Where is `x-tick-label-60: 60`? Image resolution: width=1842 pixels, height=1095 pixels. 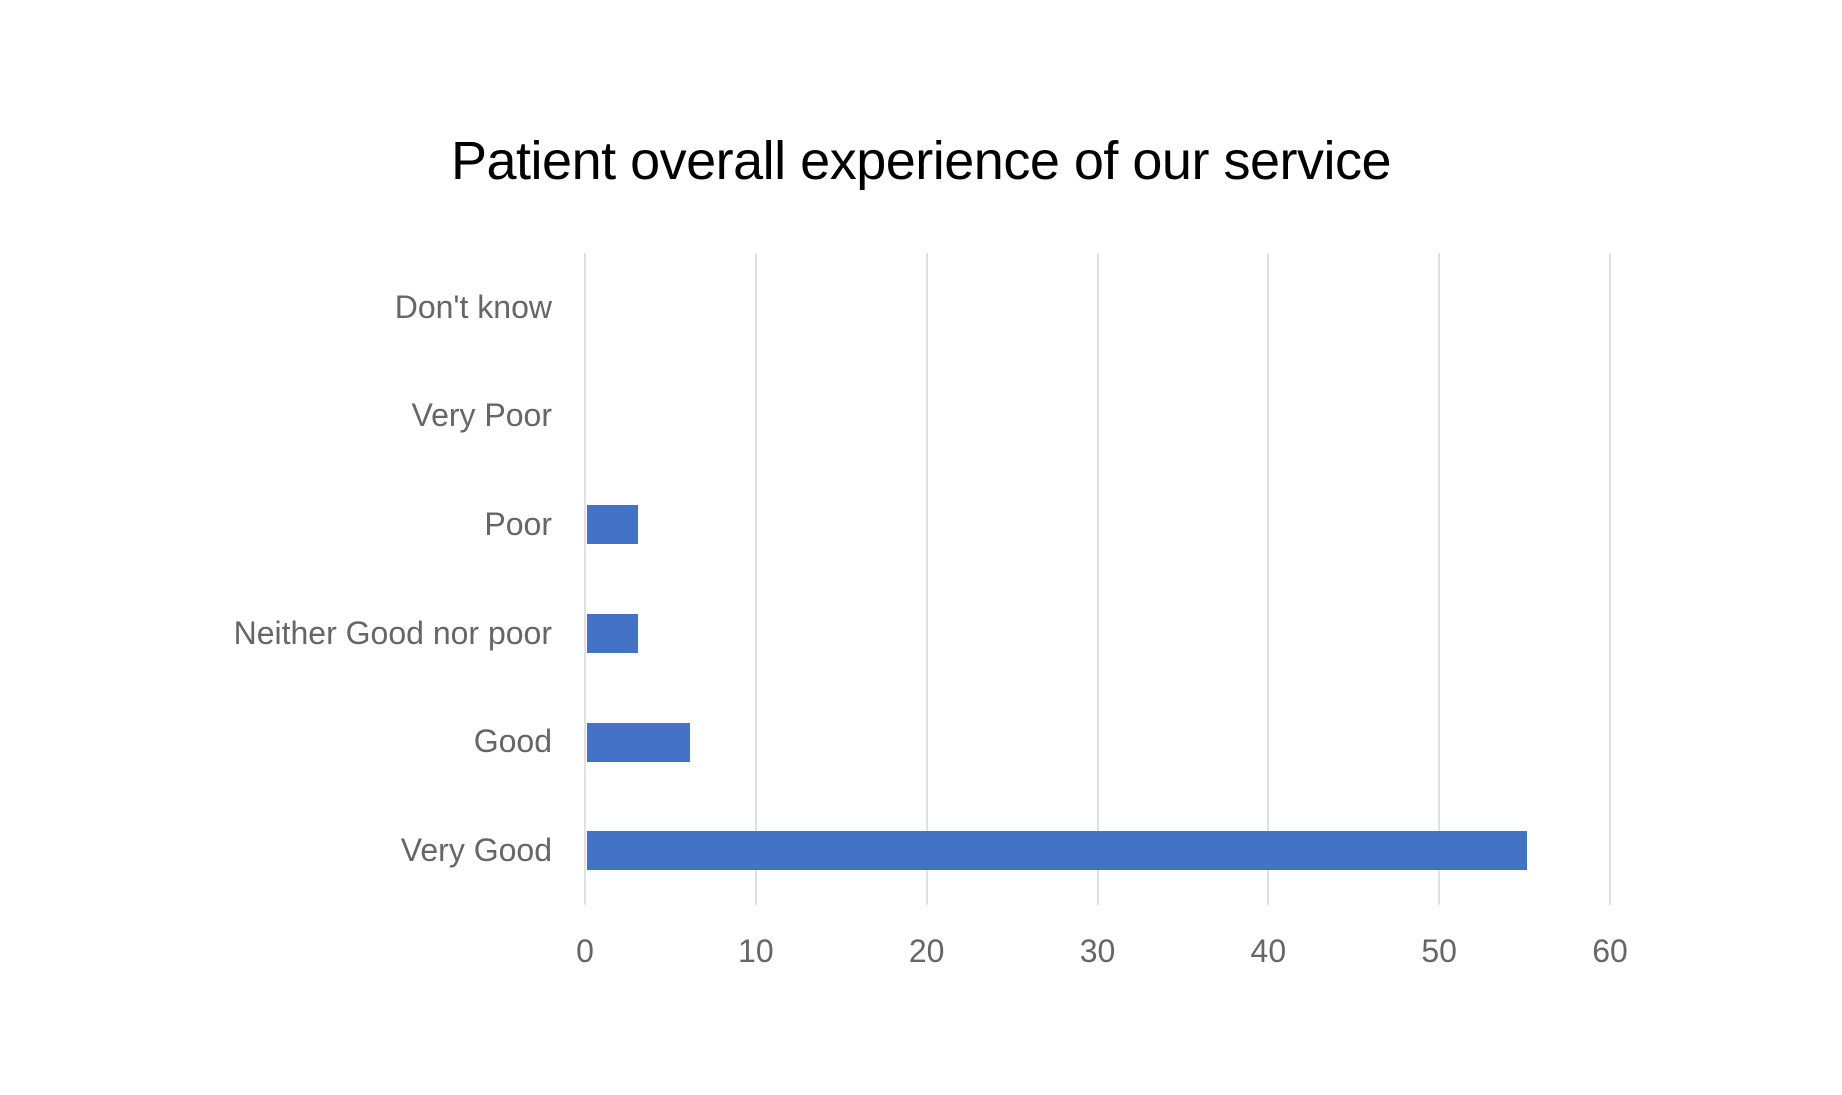
x-tick-label-60: 60 is located at coordinates (1610, 951).